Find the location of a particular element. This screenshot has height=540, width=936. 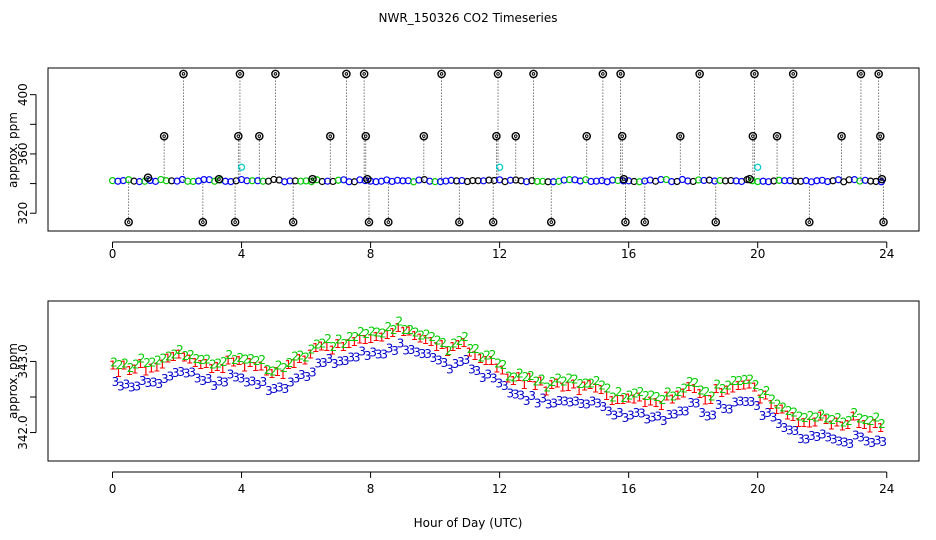

top-x-tick-label: 12 is located at coordinates (499, 254).